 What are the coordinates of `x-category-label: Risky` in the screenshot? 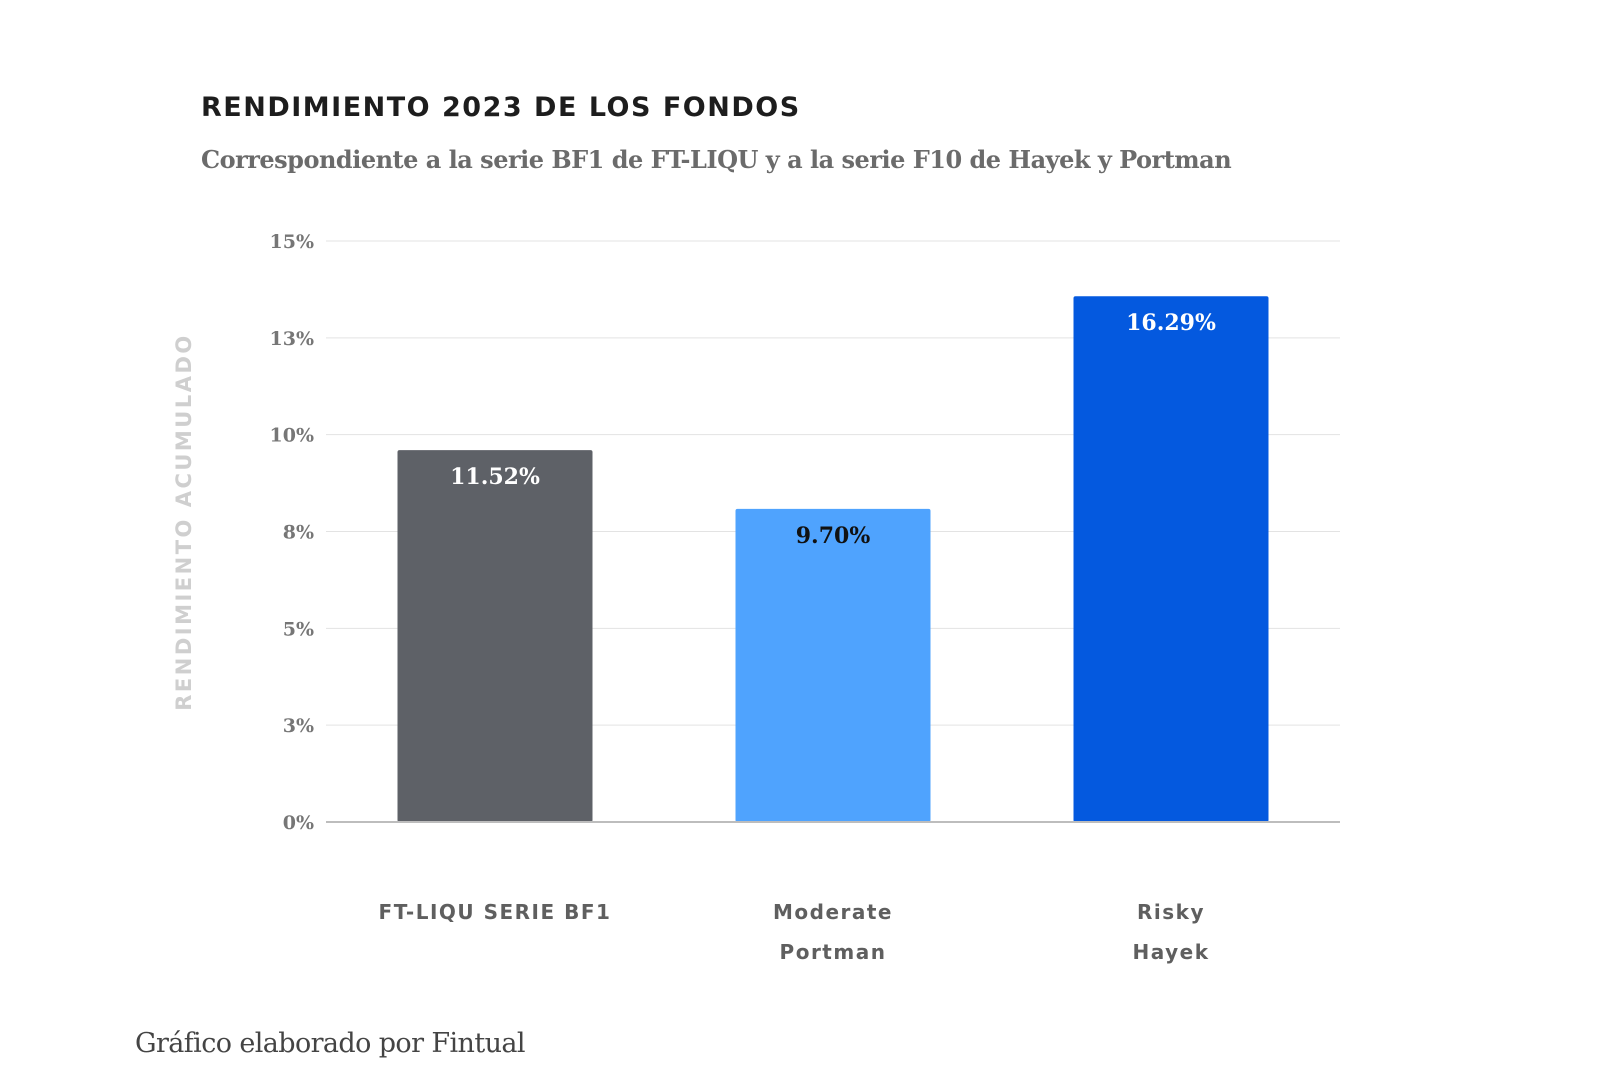 It's located at (1171, 912).